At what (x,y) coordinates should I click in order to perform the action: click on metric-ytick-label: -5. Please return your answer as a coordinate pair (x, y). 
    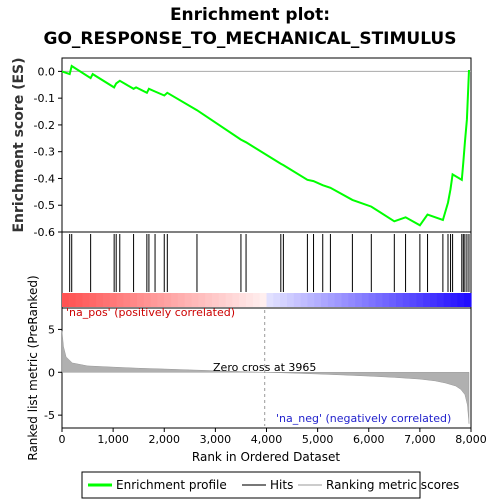
    Looking at the image, I should click on (49, 415).